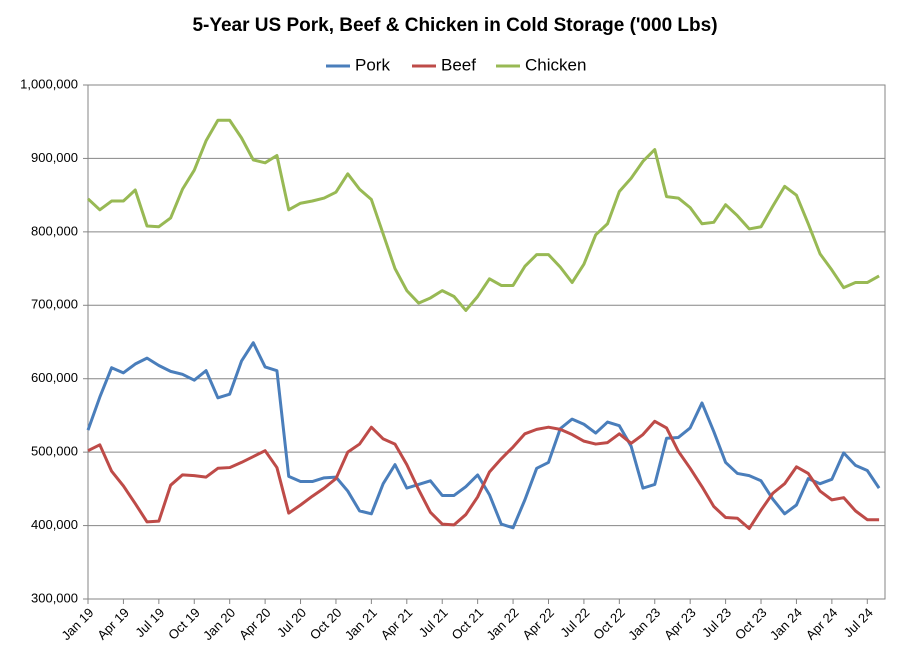  What do you see at coordinates (555, 64) in the screenshot?
I see `legend-label: Chicken` at bounding box center [555, 64].